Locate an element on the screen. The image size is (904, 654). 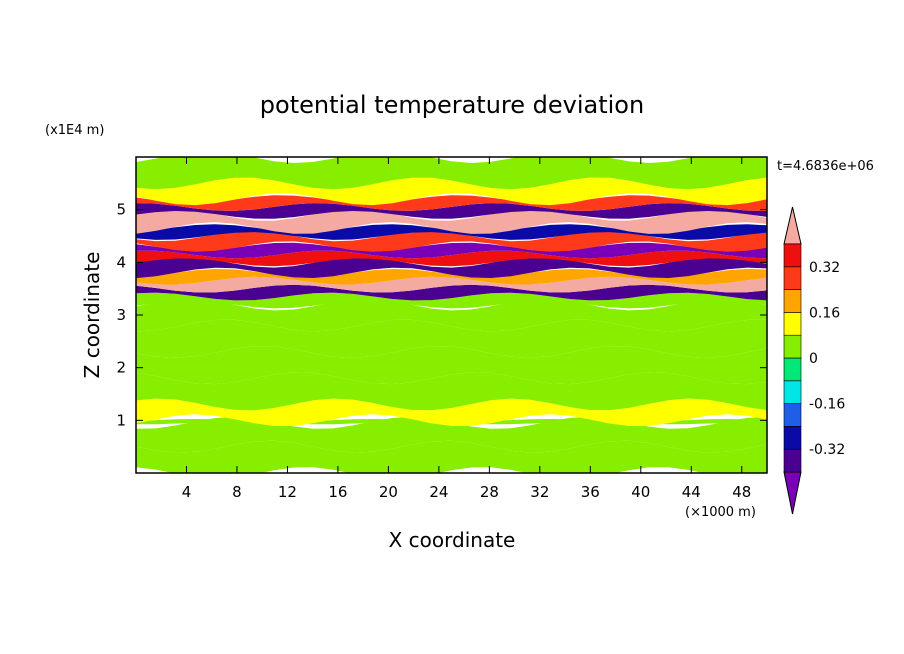
colorbar-label: -0.16 is located at coordinates (827, 405).